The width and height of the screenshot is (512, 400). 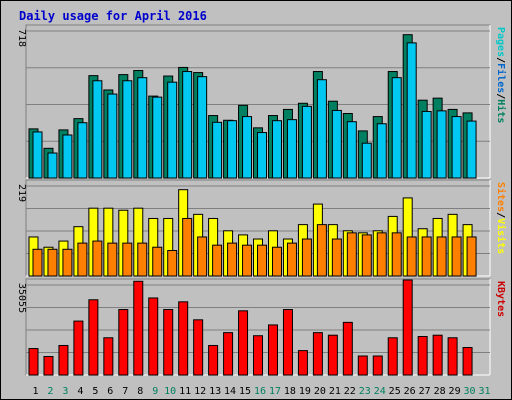 I want to click on x-tick-label: 6, so click(x=110, y=391).